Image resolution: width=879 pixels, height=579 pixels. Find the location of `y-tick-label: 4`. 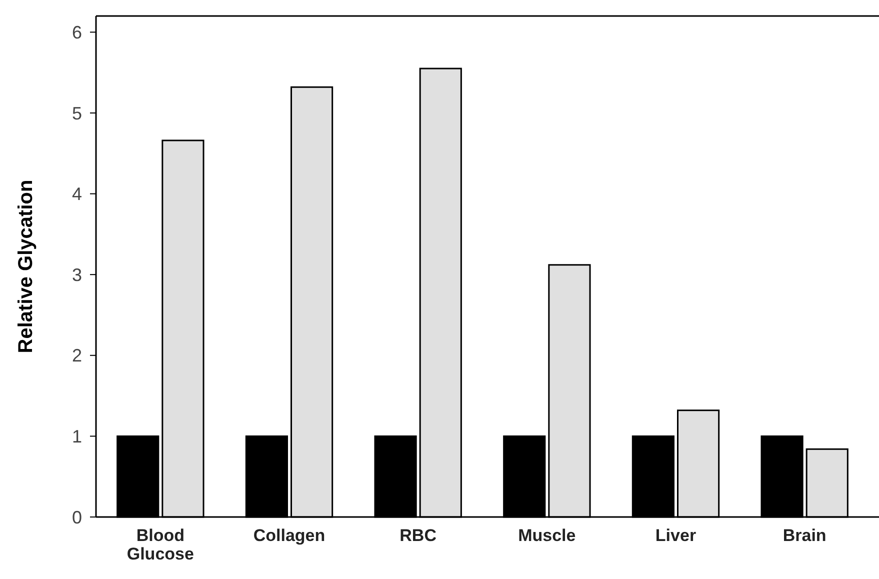

y-tick-label: 4 is located at coordinates (77, 194).